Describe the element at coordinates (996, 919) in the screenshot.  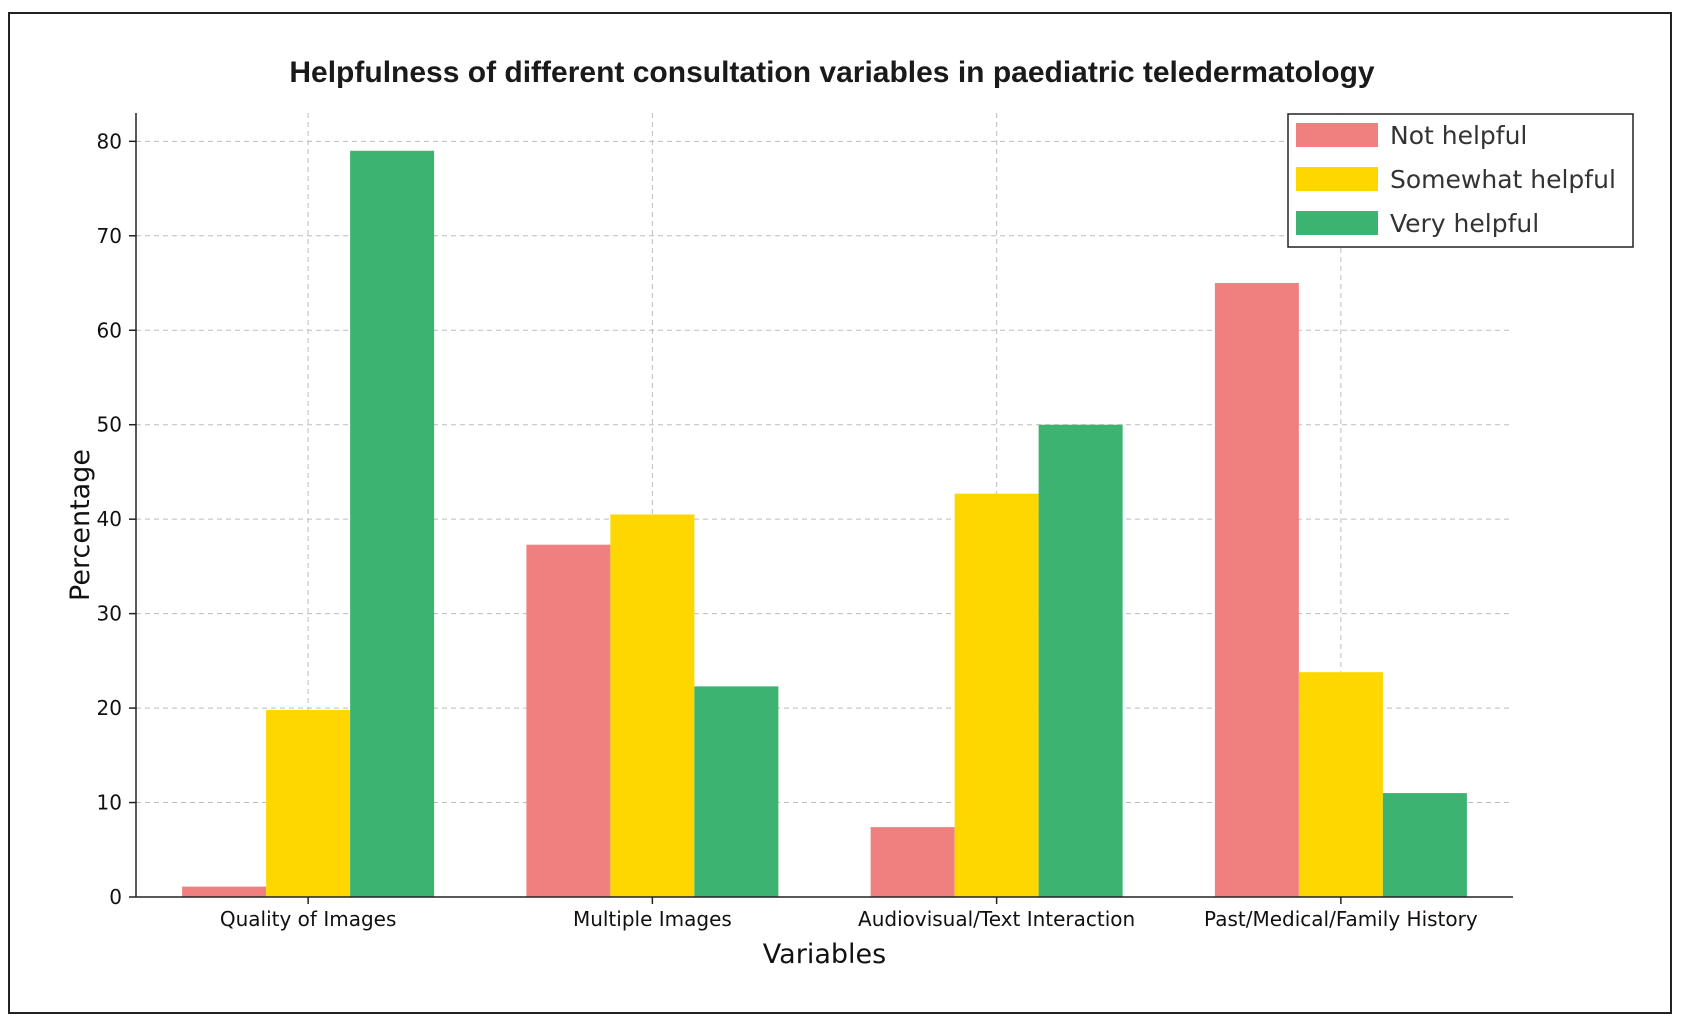
I see `x-tick-label: Audiovisual/Text Interaction` at that location.